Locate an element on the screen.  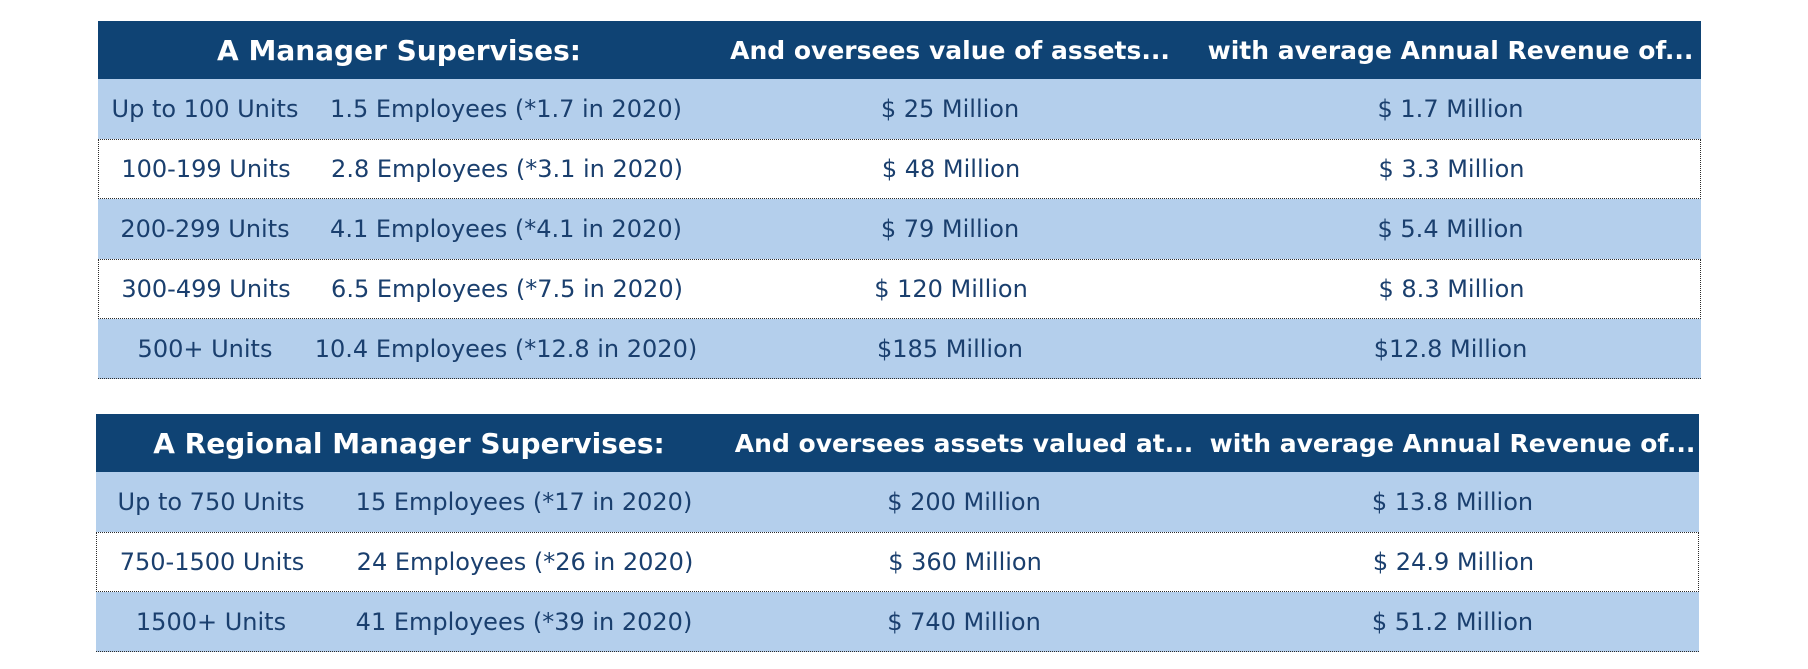
assets-cell: $ 200 Million is located at coordinates (964, 502).